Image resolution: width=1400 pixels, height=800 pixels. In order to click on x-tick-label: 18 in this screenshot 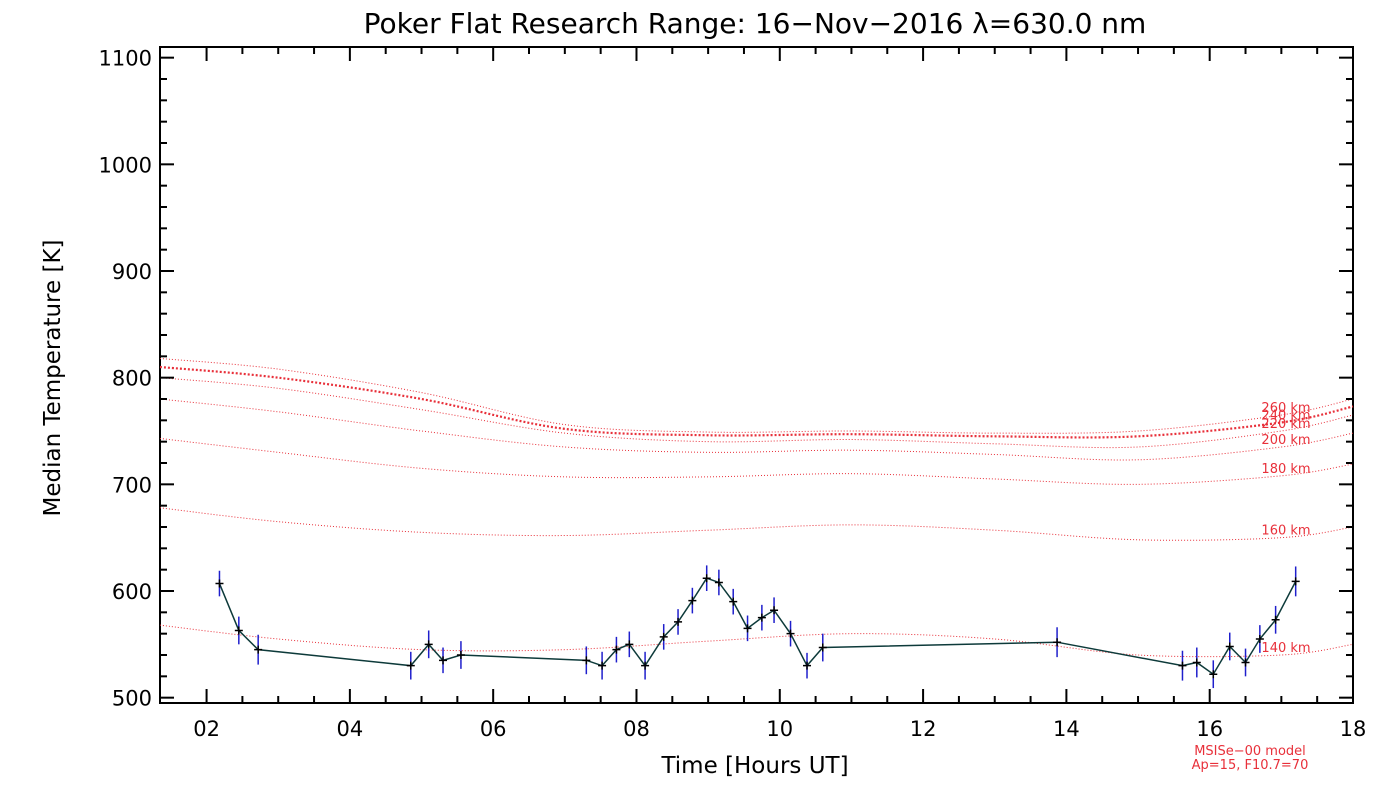, I will do `click(1353, 729)`.